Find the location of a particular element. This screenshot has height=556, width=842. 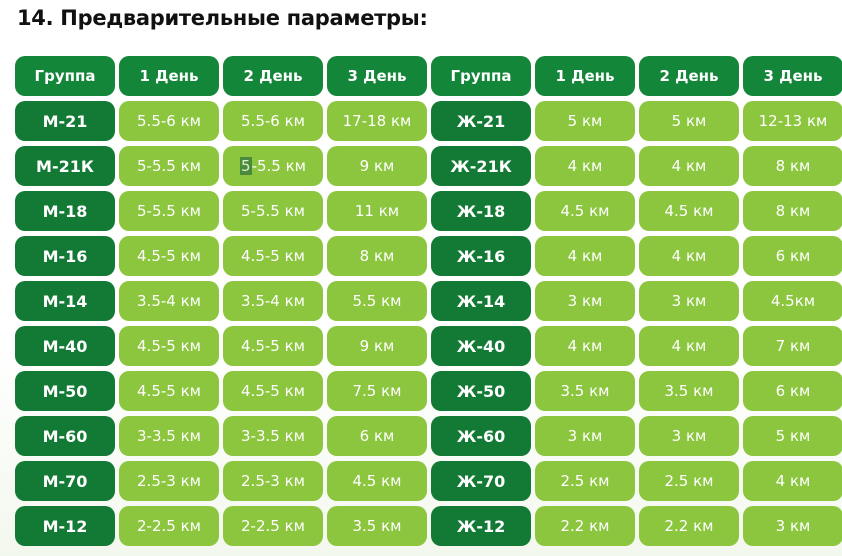

men-group-cell: М-21К is located at coordinates (65, 166).